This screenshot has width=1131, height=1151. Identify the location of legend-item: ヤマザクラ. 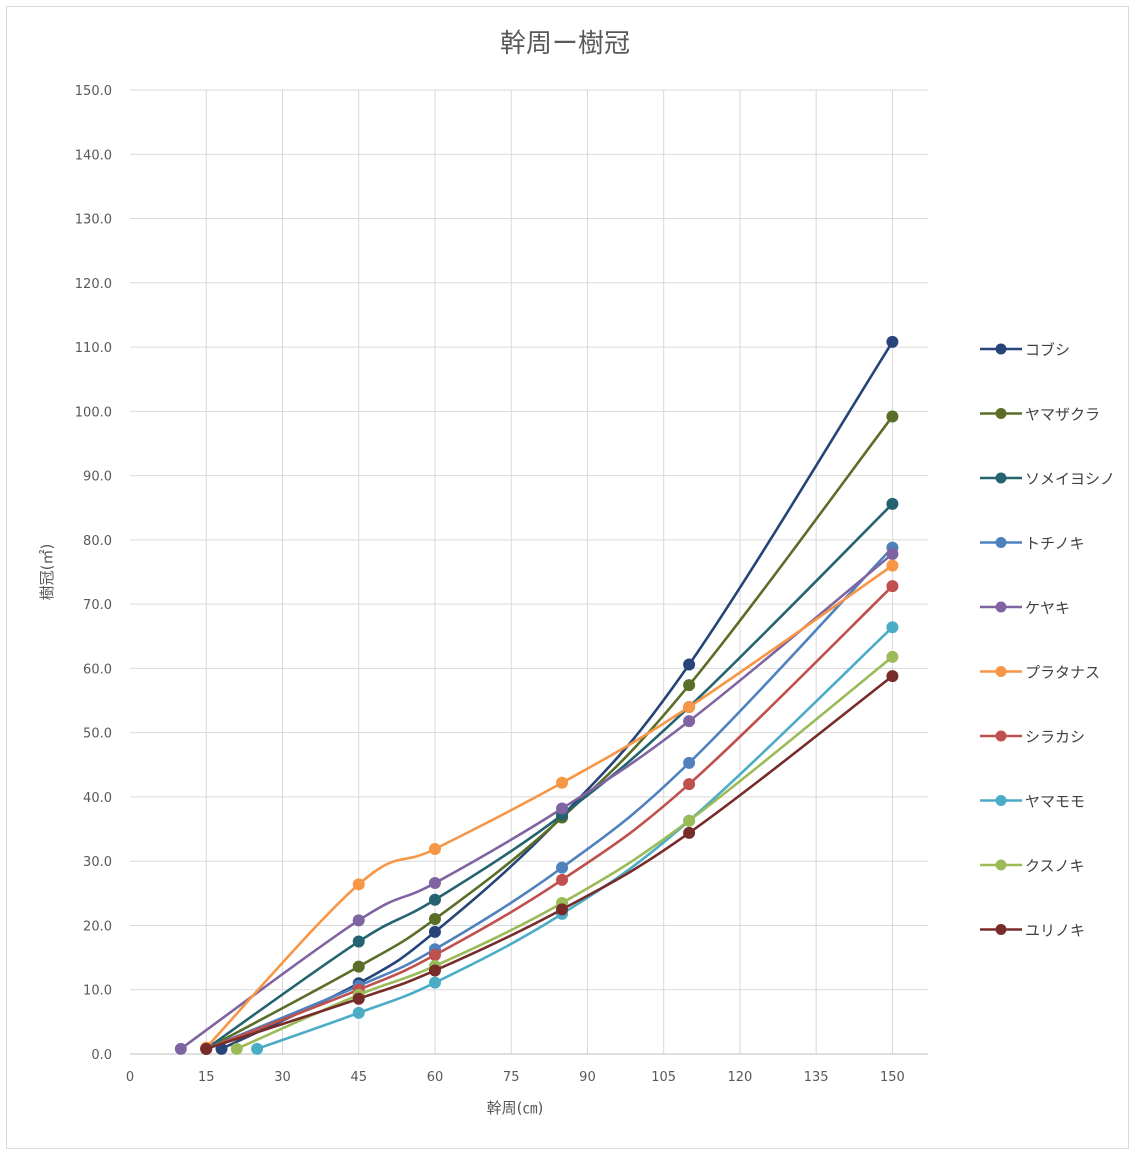
(1040, 415).